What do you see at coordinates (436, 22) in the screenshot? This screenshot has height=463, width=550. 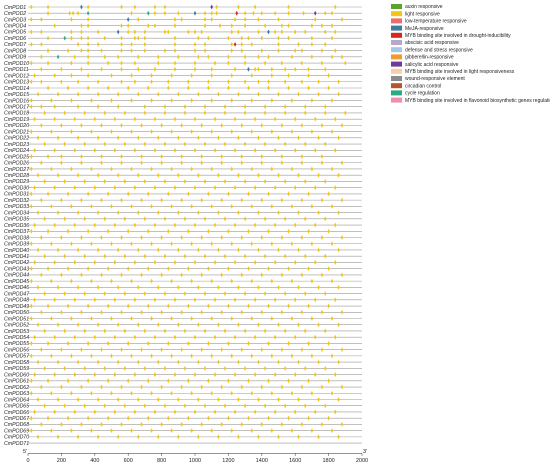 I see `legend-label: low-temperature responsive` at bounding box center [436, 22].